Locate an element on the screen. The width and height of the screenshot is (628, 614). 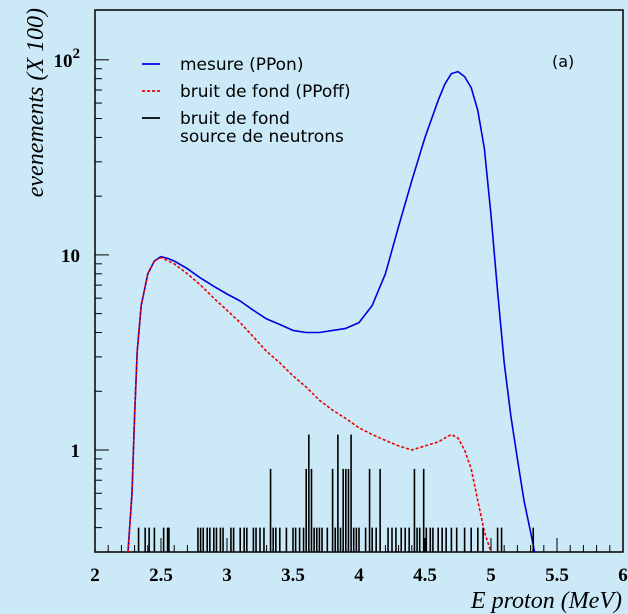
legend-label: bruit de fond is located at coordinates (235, 119).